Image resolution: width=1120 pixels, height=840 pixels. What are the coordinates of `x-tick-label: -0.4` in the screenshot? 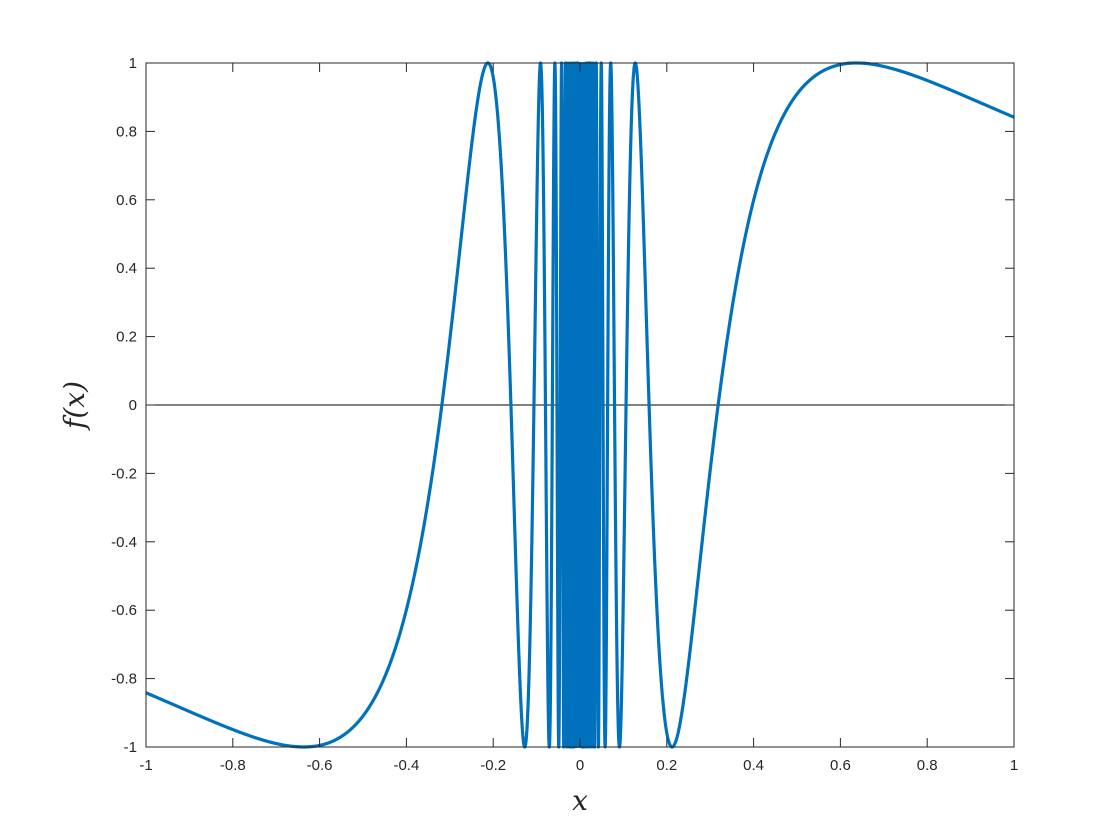 It's located at (406, 765).